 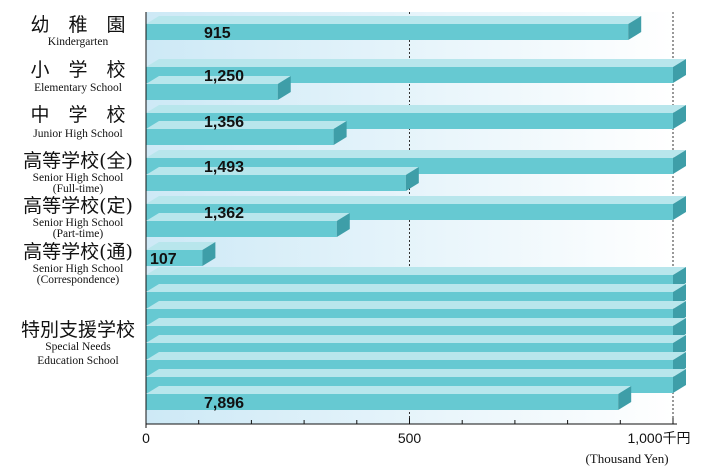 What do you see at coordinates (77, 115) in the screenshot?
I see `category-label-jp-2: 中 学 校` at bounding box center [77, 115].